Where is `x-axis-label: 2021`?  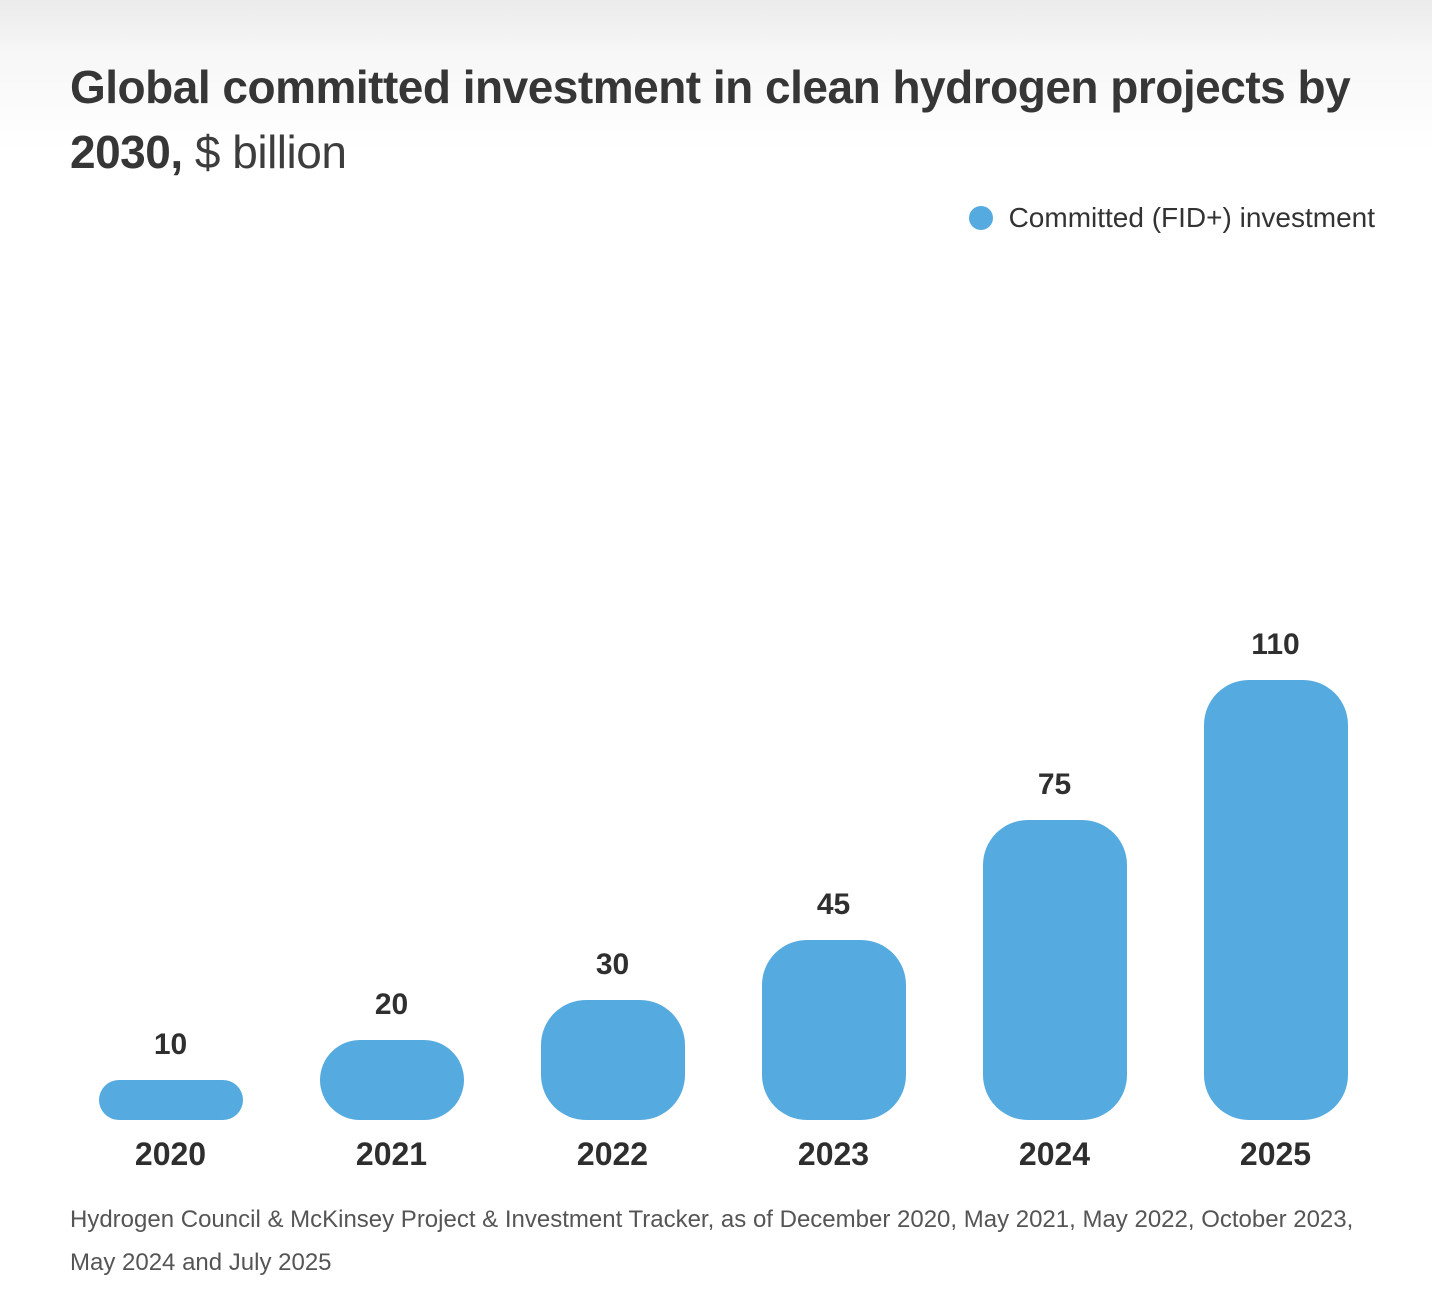
x-axis-label: 2021 is located at coordinates (391, 1154).